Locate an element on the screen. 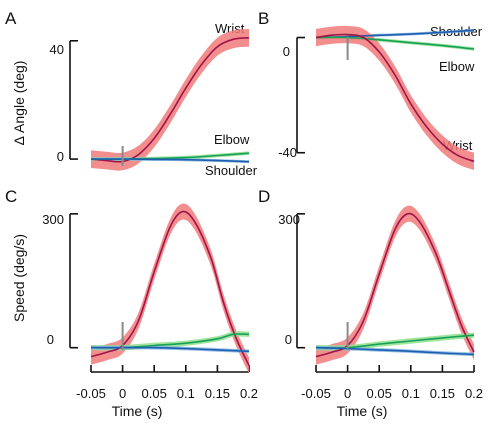 The height and width of the screenshot is (430, 491). panel-letter-b: B is located at coordinates (263, 18).